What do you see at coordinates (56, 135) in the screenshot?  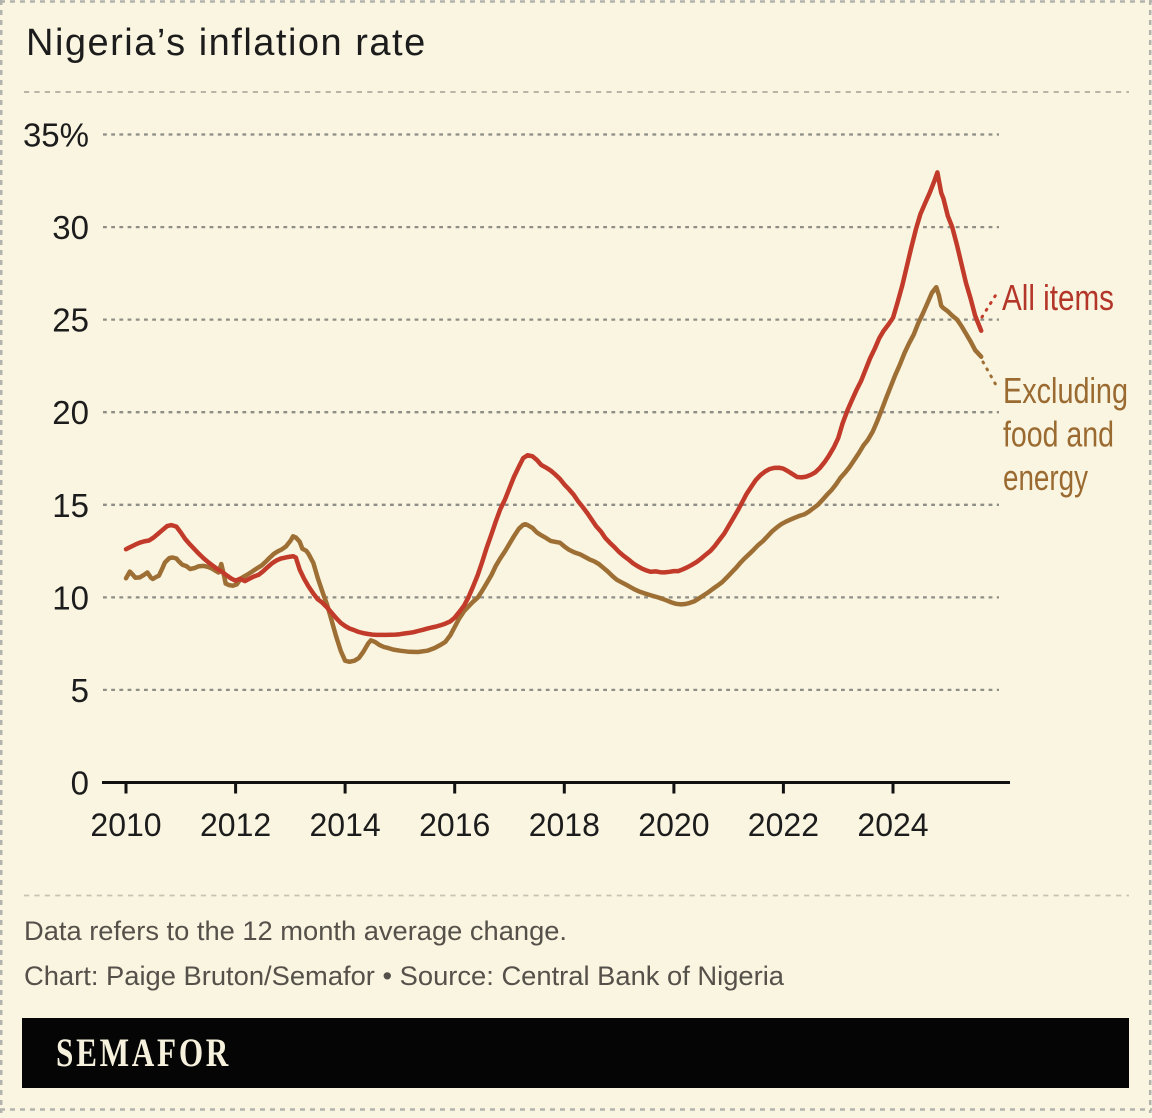 I see `svg-text: 35%` at bounding box center [56, 135].